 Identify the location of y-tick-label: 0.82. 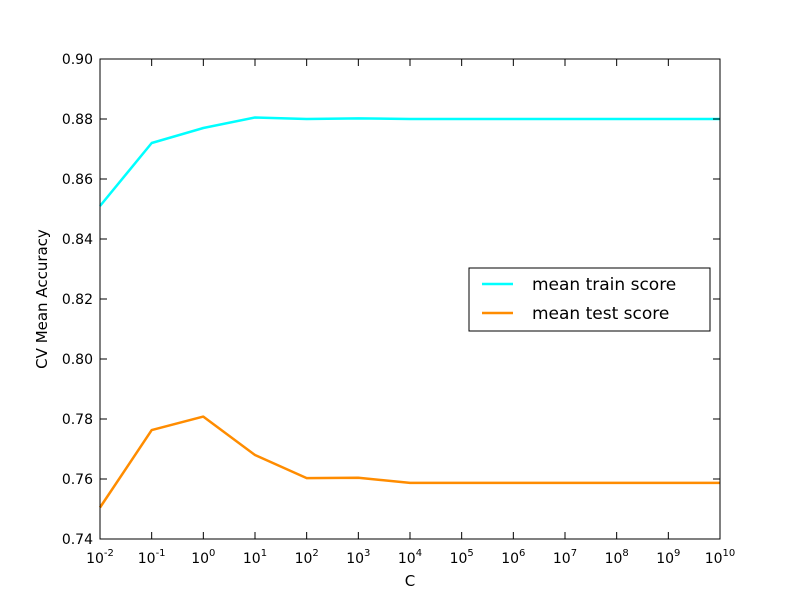
(77, 300).